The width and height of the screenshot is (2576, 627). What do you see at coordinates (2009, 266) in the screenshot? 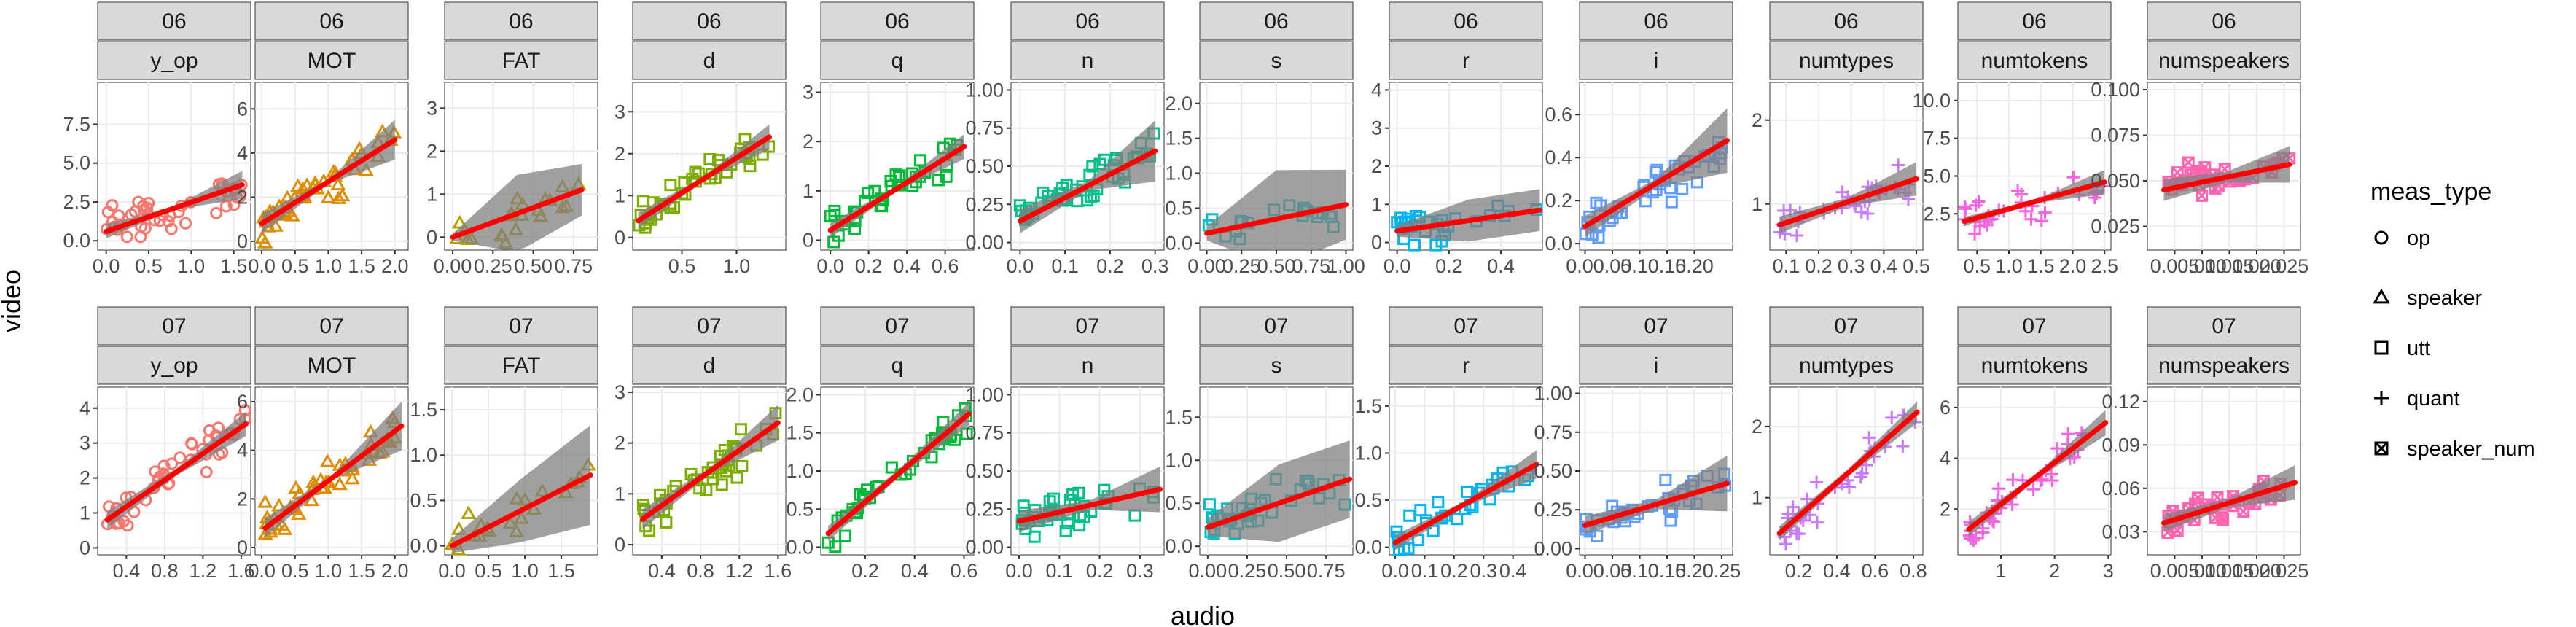
I see `x-tick-label: 1.0` at bounding box center [2009, 266].